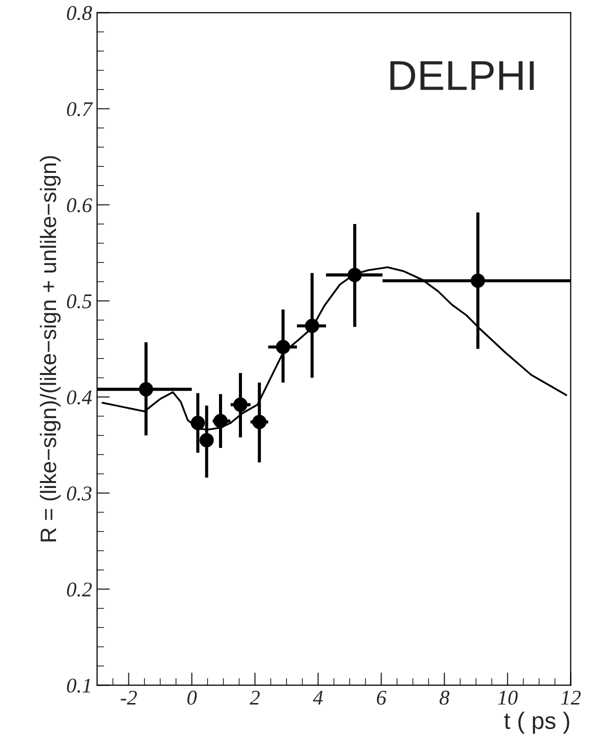 The image size is (592, 744). What do you see at coordinates (508, 697) in the screenshot?
I see `x-tick-label: 10` at bounding box center [508, 697].